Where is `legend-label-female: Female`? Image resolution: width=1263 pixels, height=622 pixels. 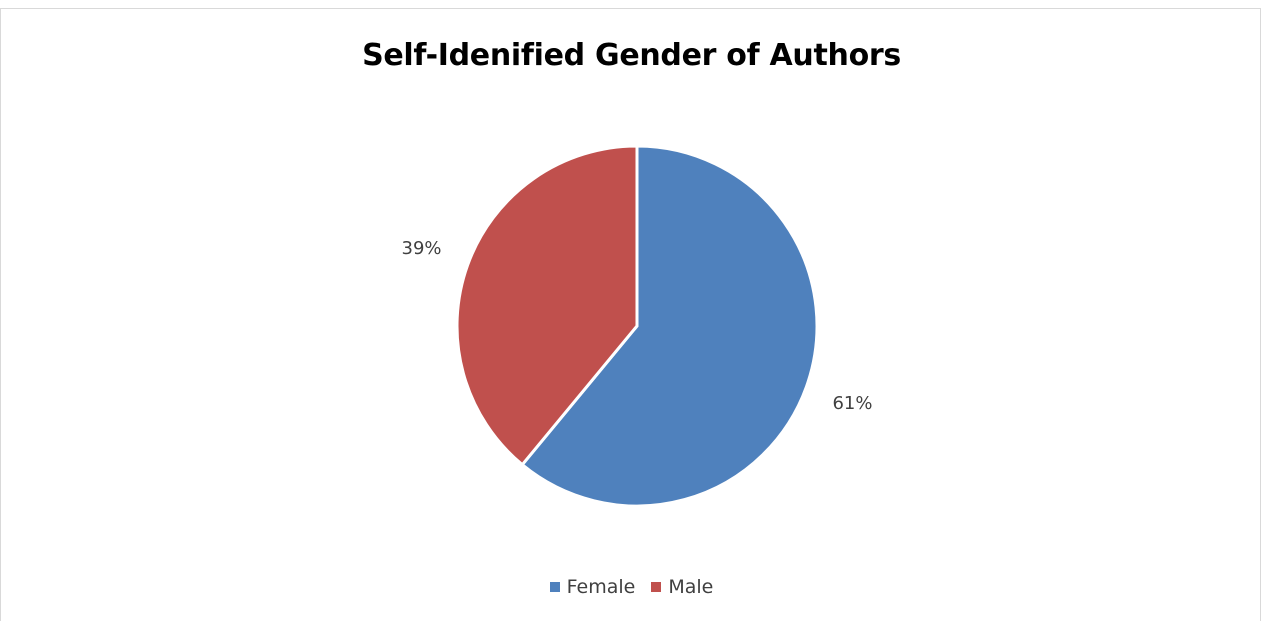 legend-label-female: Female is located at coordinates (601, 587).